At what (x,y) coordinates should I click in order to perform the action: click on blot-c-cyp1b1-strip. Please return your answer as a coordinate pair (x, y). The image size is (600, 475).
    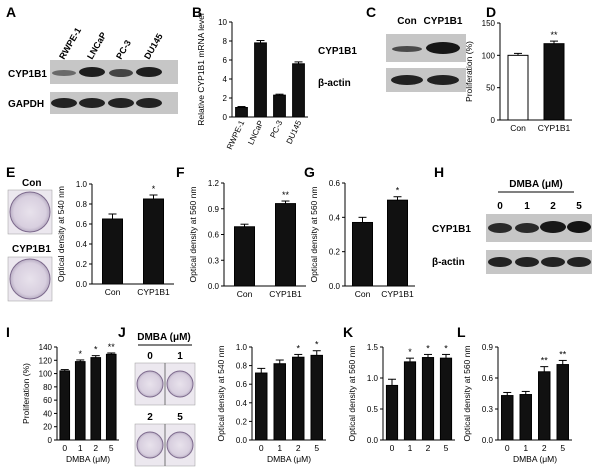
    Looking at the image, I should click on (426, 48).